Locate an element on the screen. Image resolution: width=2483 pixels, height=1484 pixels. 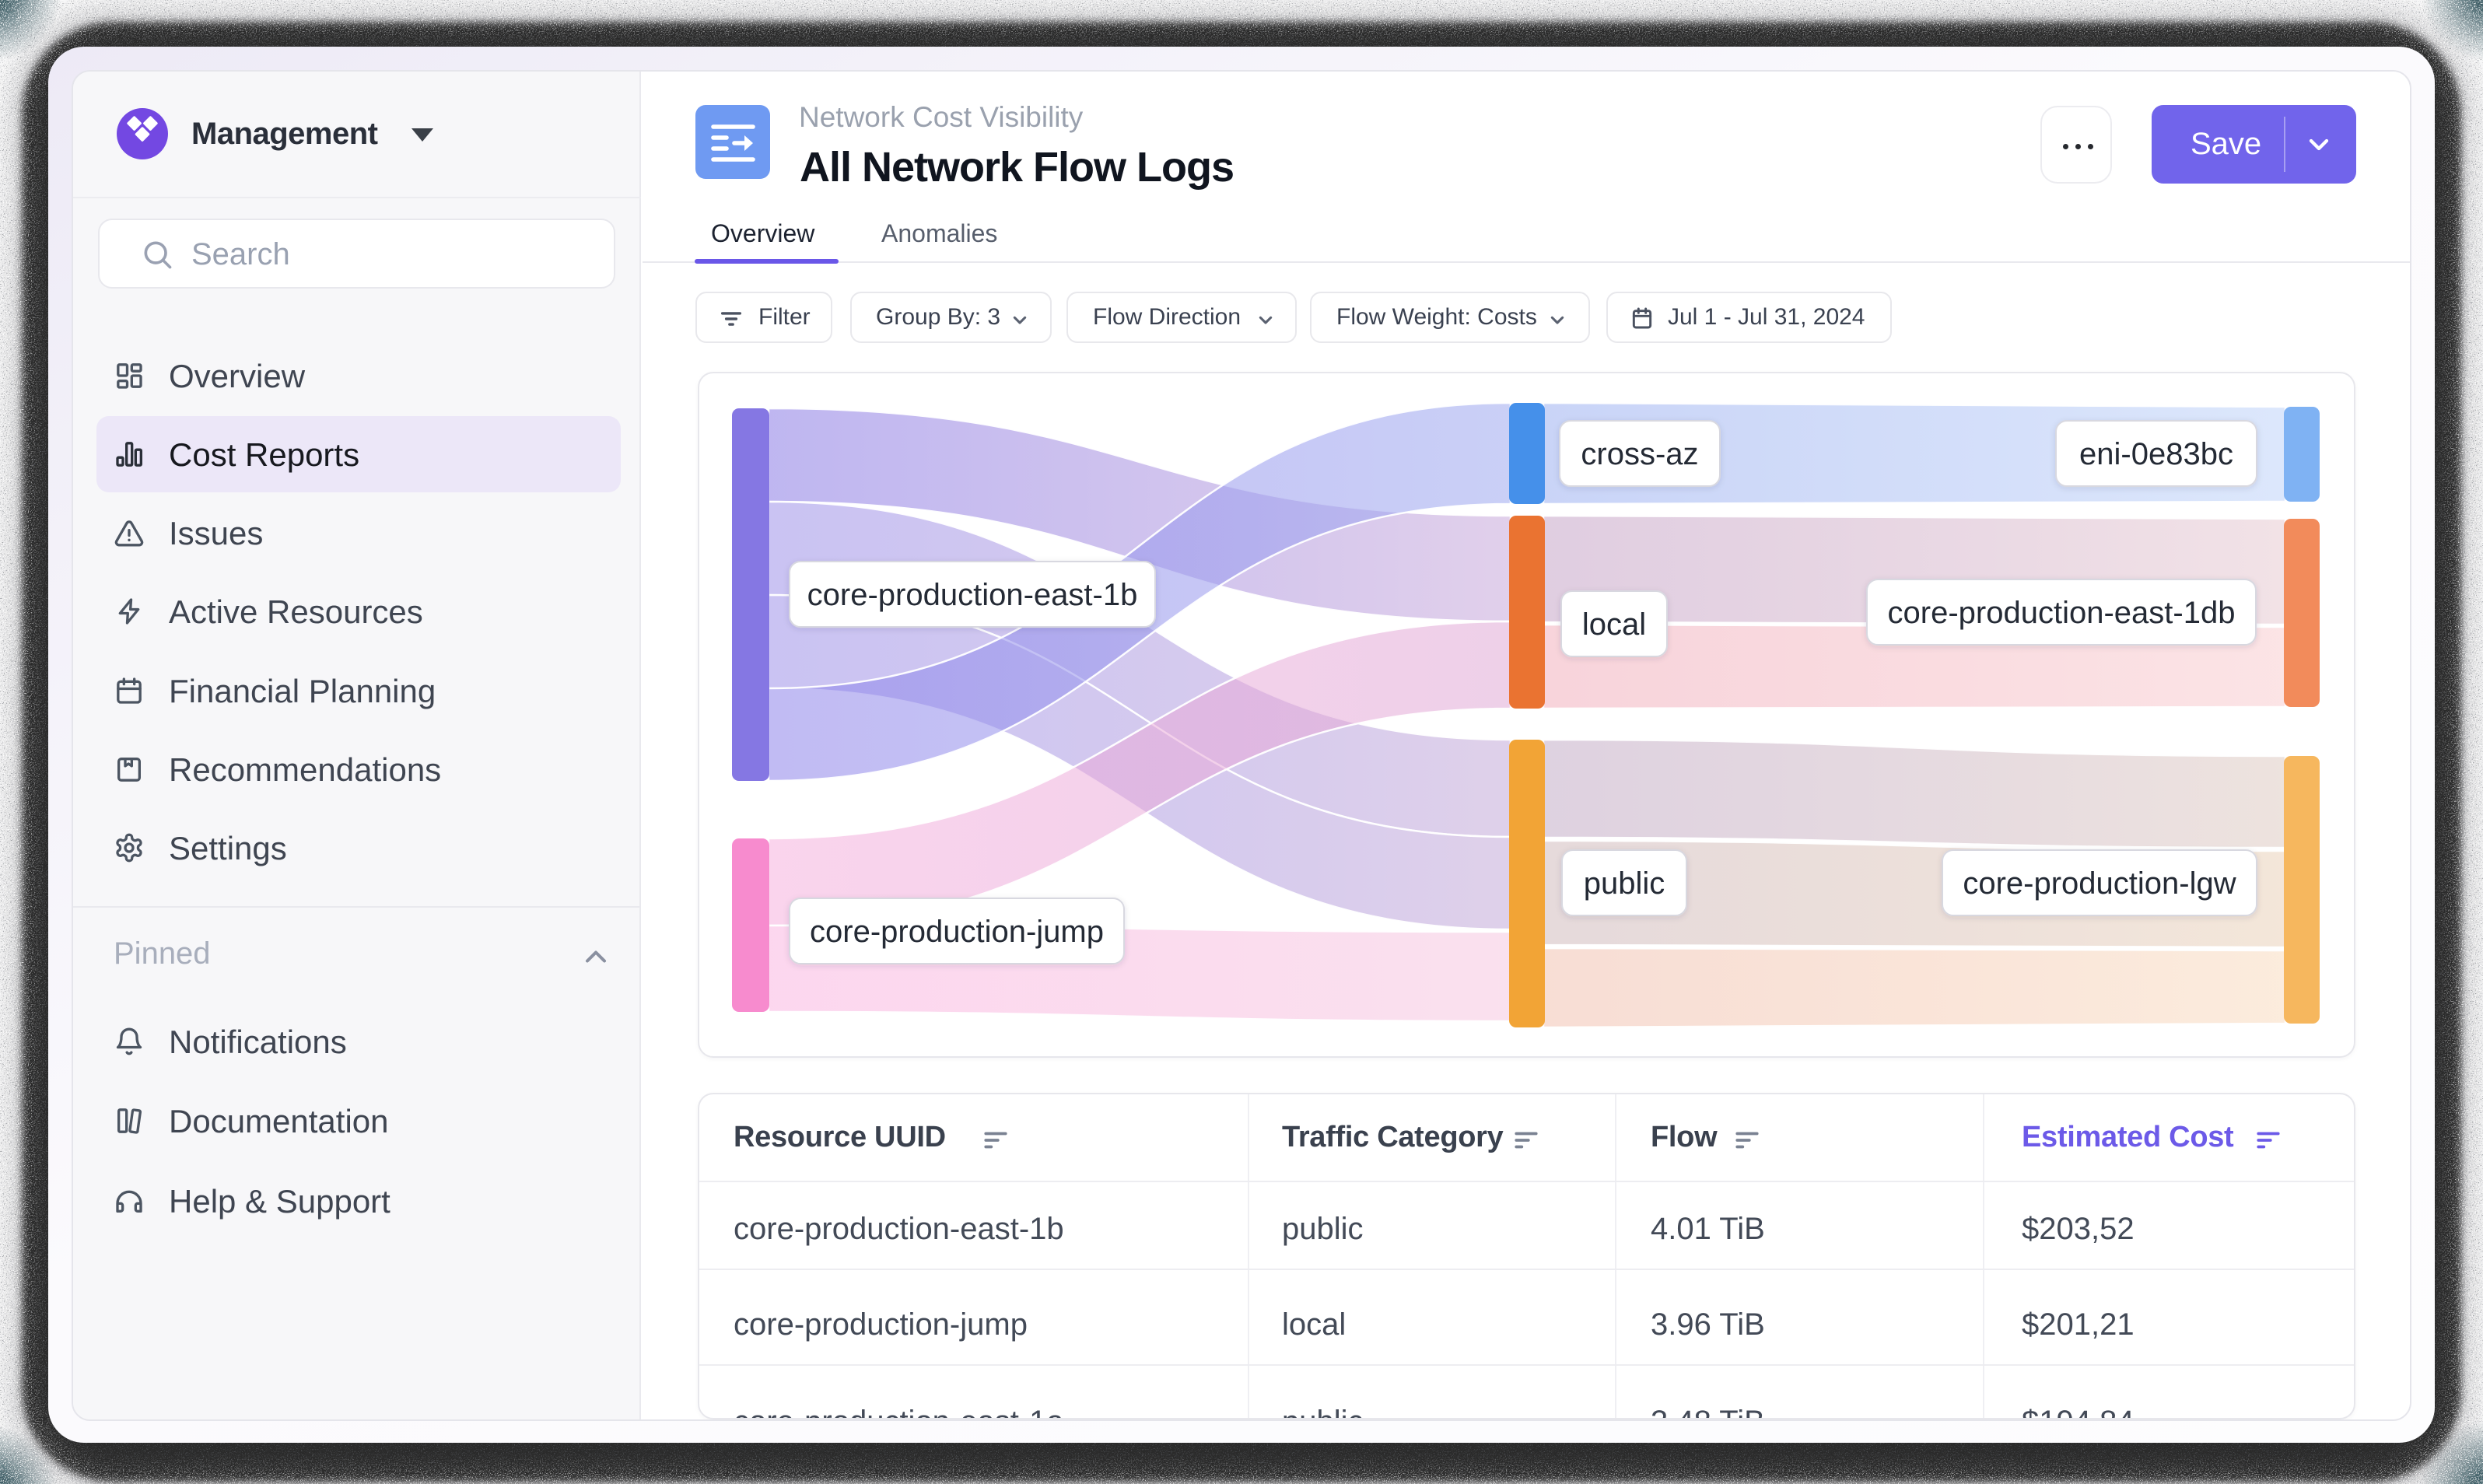
svg-text: public is located at coordinates (1625, 884).